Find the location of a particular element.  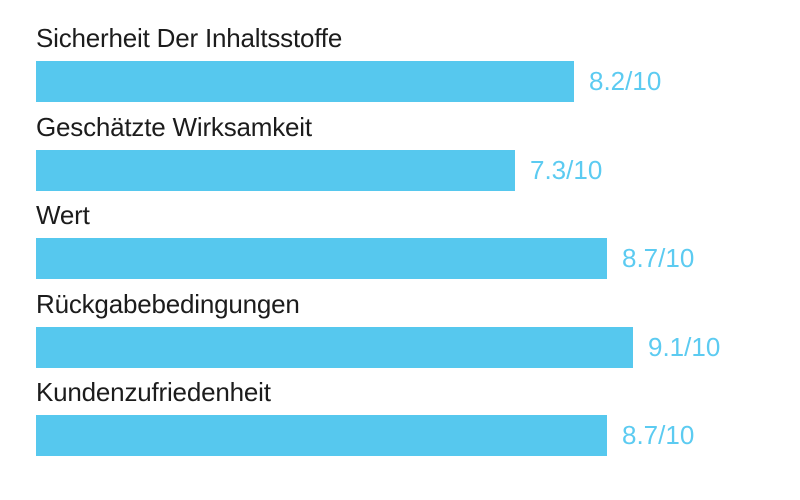

rating-category-label: Wert is located at coordinates (63, 215).